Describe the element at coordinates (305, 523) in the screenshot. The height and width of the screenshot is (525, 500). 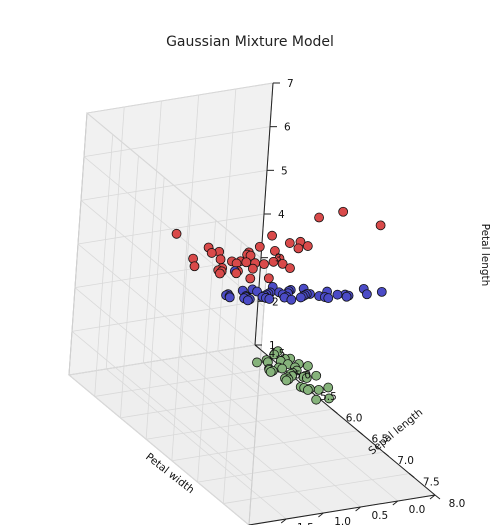
I see `x-tick-label: 1.5` at that location.